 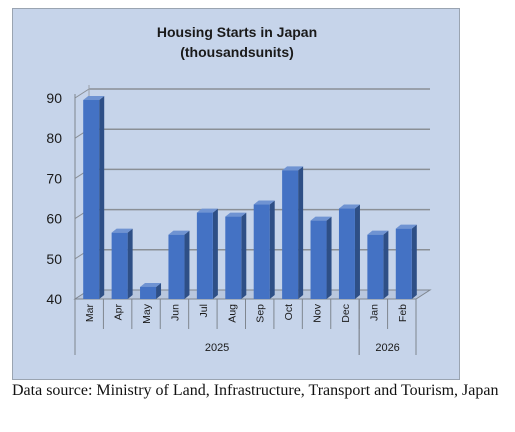 What do you see at coordinates (90, 313) in the screenshot?
I see `category-label: Mar` at bounding box center [90, 313].